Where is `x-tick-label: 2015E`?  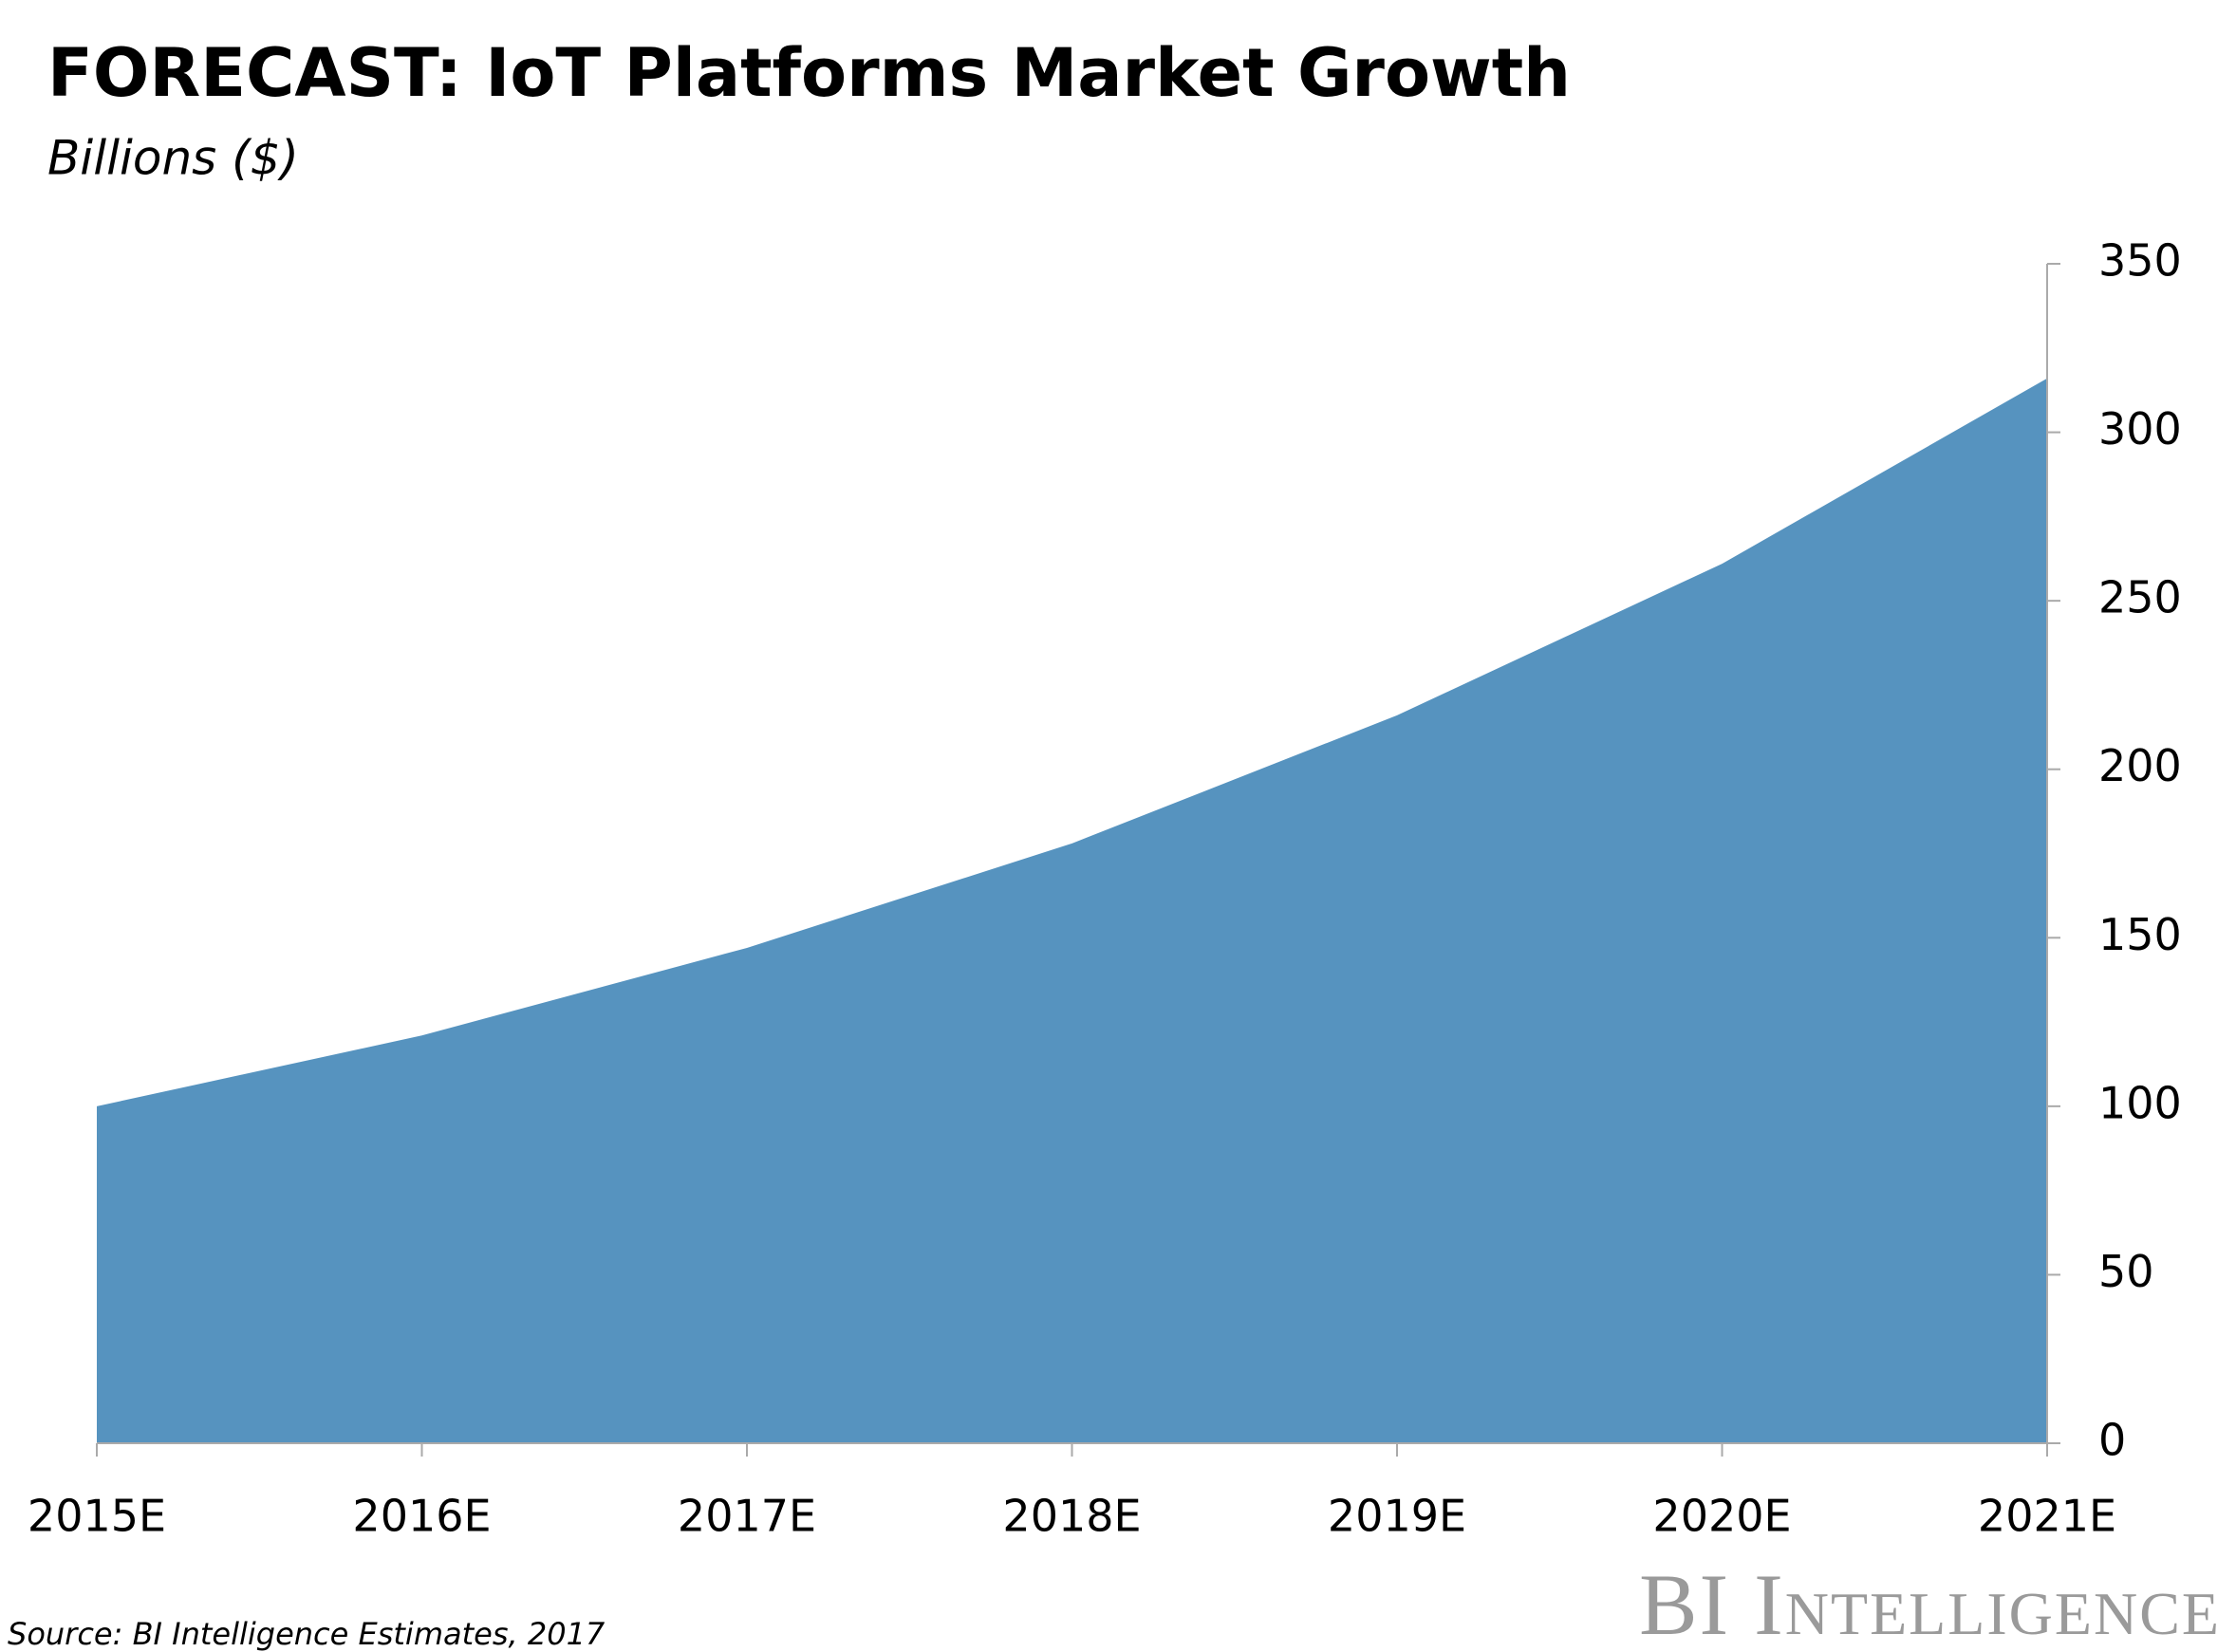 x-tick-label: 2015E is located at coordinates (97, 1516).